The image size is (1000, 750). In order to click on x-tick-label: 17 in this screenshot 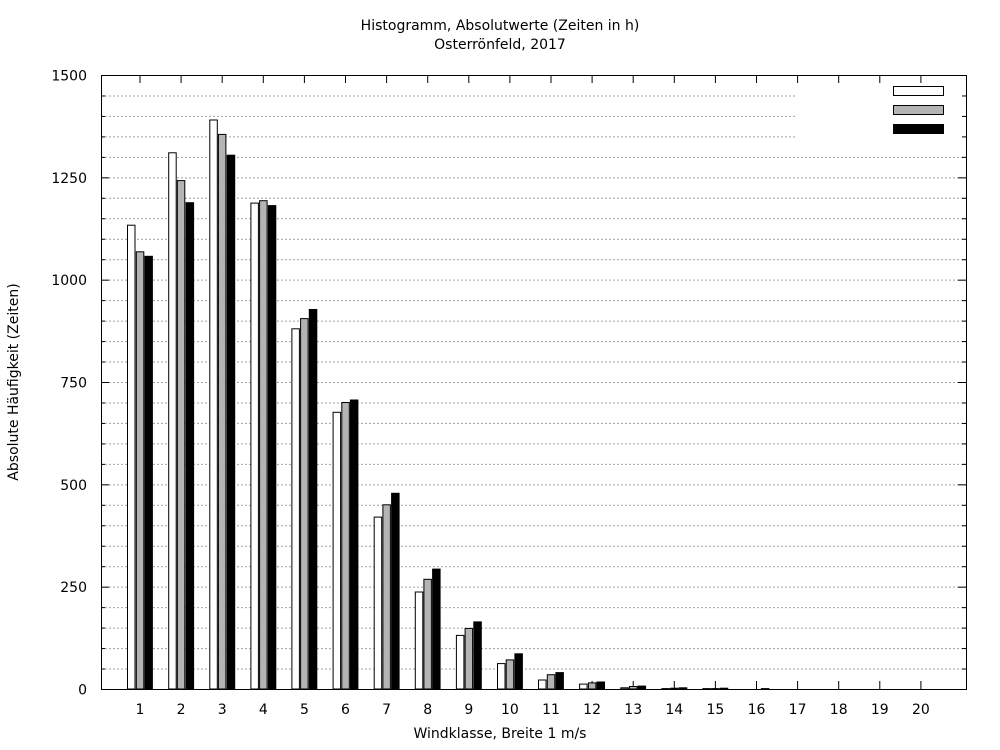, I will do `click(798, 710)`.